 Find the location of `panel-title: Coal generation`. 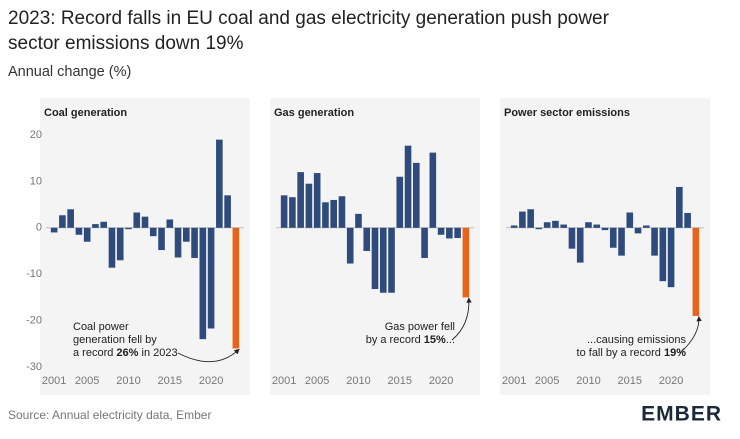

panel-title: Coal generation is located at coordinates (85, 113).